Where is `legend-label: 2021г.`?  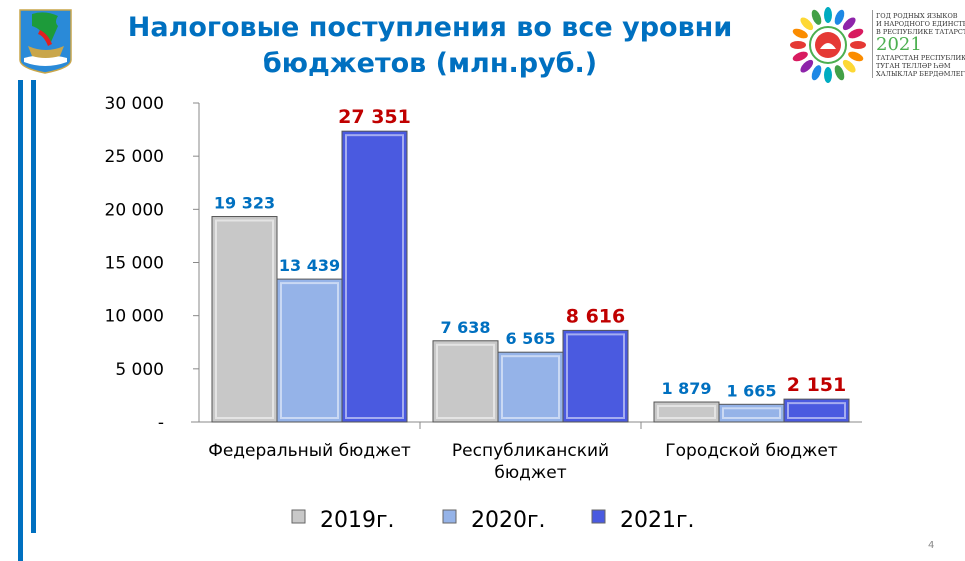
legend-label: 2021г. is located at coordinates (657, 520).